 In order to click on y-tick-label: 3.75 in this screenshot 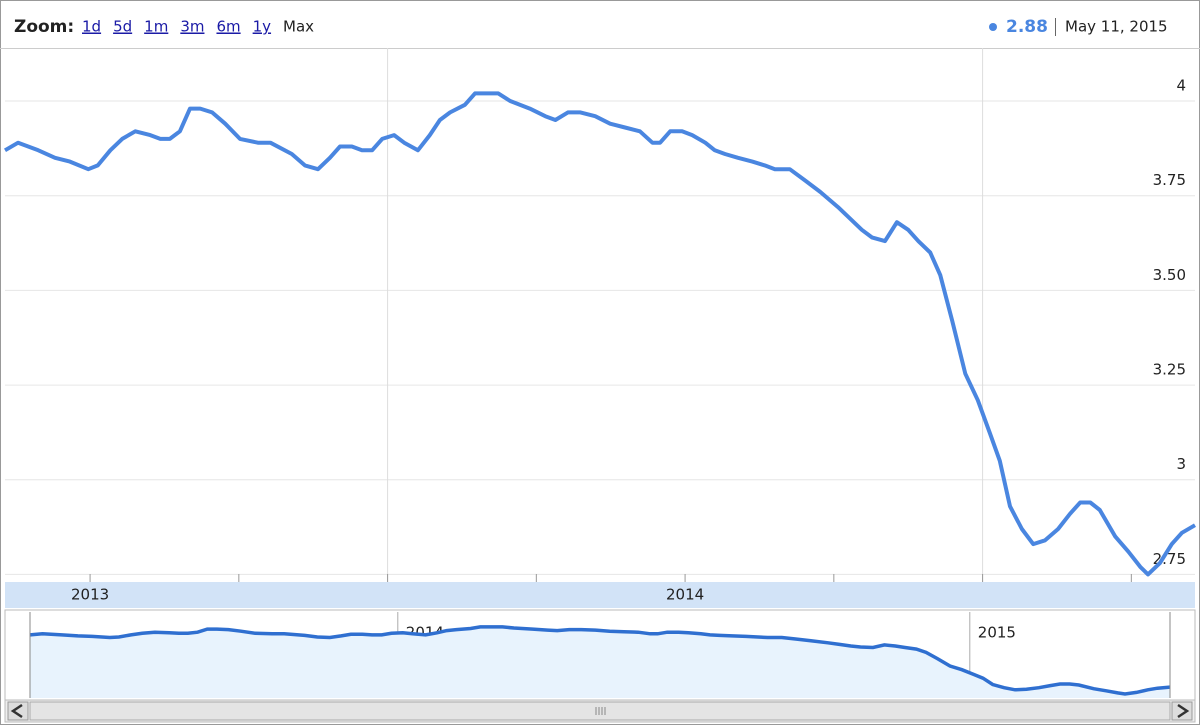, I will do `click(1169, 180)`.